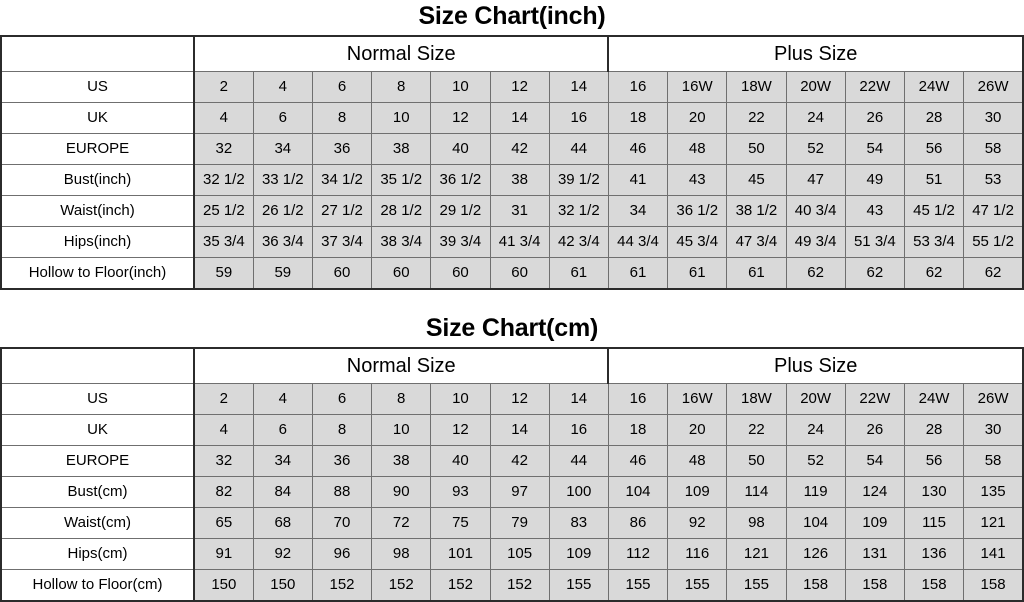 This screenshot has height=602, width=1024. I want to click on table-cell: 41 3/4, so click(519, 242).